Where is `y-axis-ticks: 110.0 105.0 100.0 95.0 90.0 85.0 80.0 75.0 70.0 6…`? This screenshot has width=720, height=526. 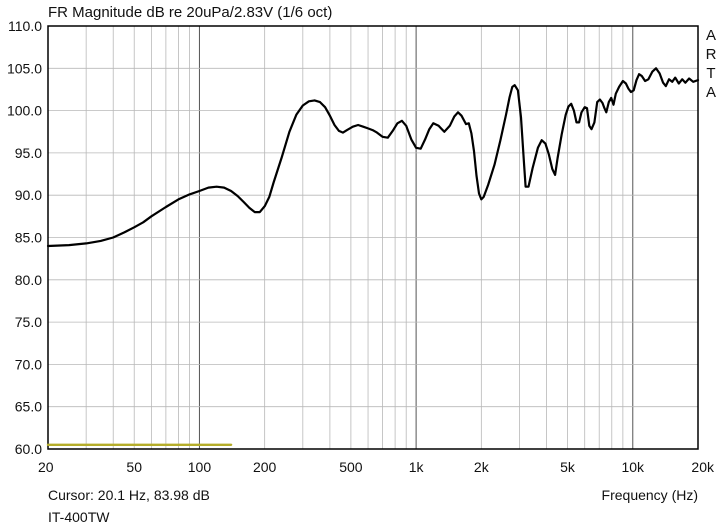 y-axis-ticks: 110.0 105.0 100.0 95.0 90.0 85.0 80.0 75.0 70.0 6… is located at coordinates (24, 237).